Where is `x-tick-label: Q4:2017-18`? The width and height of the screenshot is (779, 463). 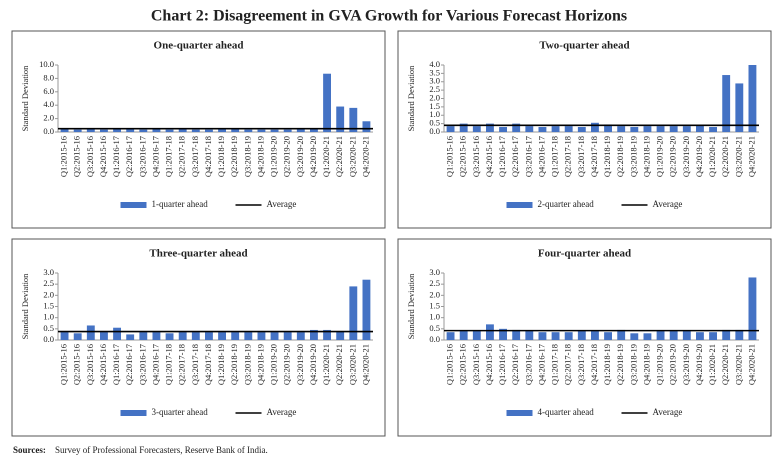 x-tick-label: Q4:2017-18 is located at coordinates (594, 364).